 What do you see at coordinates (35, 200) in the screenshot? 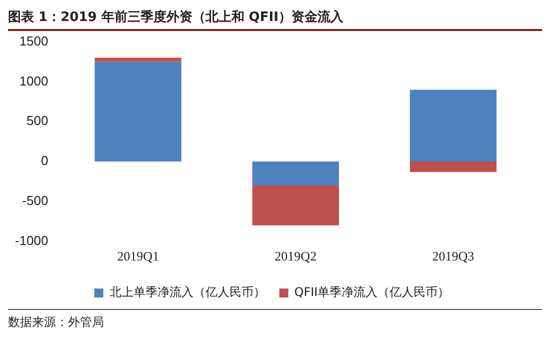
I see `y-tick-label: -500` at bounding box center [35, 200].